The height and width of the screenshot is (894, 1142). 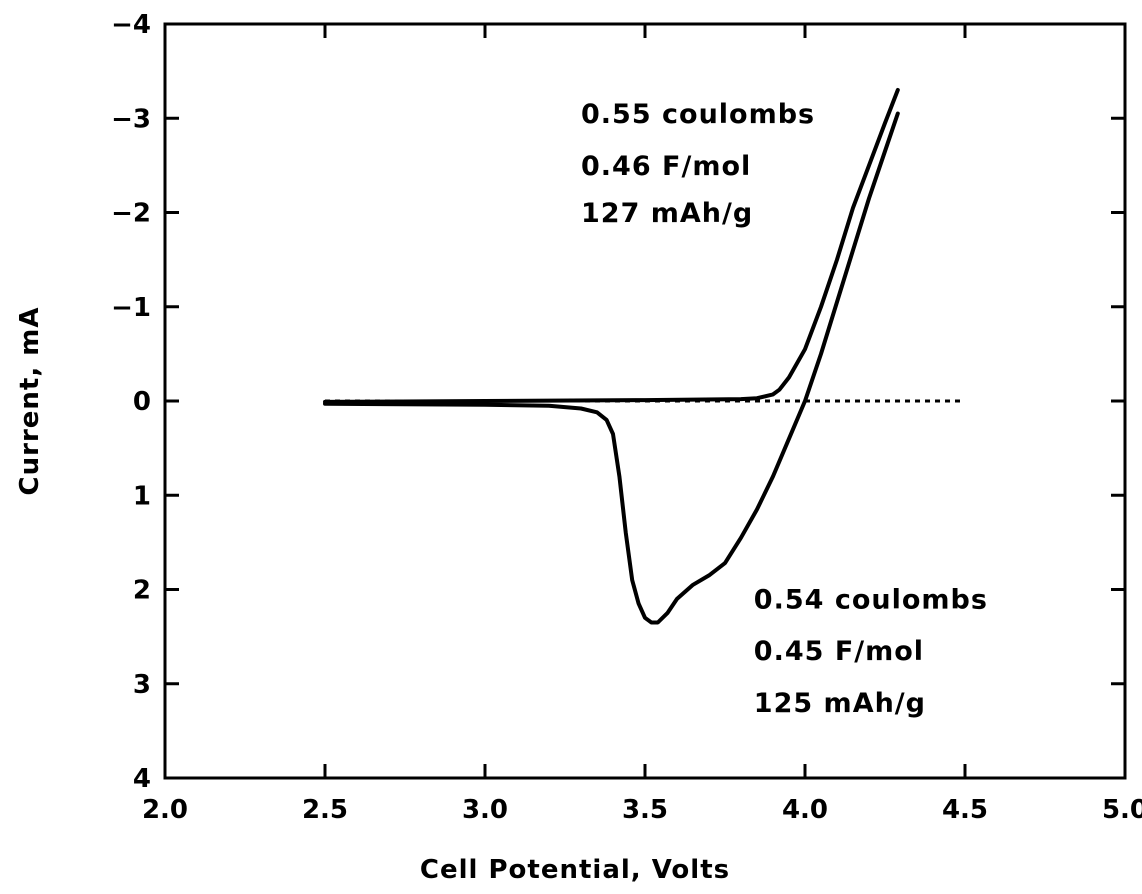 What do you see at coordinates (30, 401) in the screenshot?
I see `y-axis-title: Current, mA` at bounding box center [30, 401].